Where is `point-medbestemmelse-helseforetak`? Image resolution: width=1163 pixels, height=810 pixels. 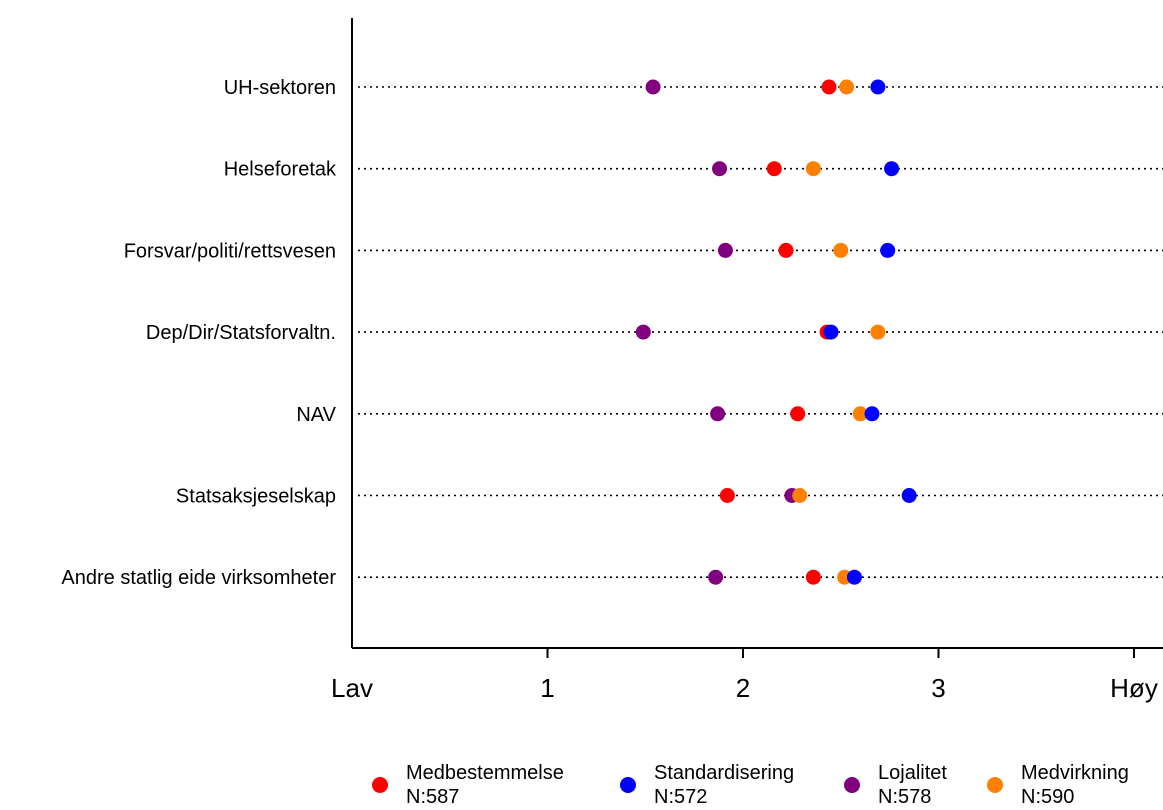
point-medbestemmelse-helseforetak is located at coordinates (774, 169).